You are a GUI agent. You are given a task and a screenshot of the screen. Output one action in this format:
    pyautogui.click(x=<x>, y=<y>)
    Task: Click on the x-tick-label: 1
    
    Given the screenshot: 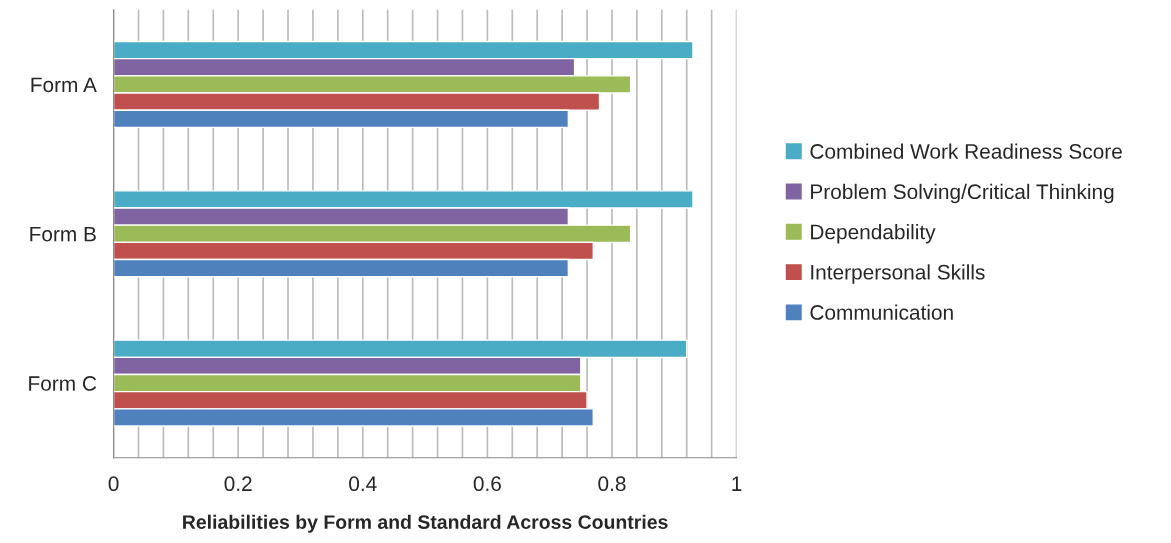 What is the action you would take?
    pyautogui.click(x=737, y=483)
    